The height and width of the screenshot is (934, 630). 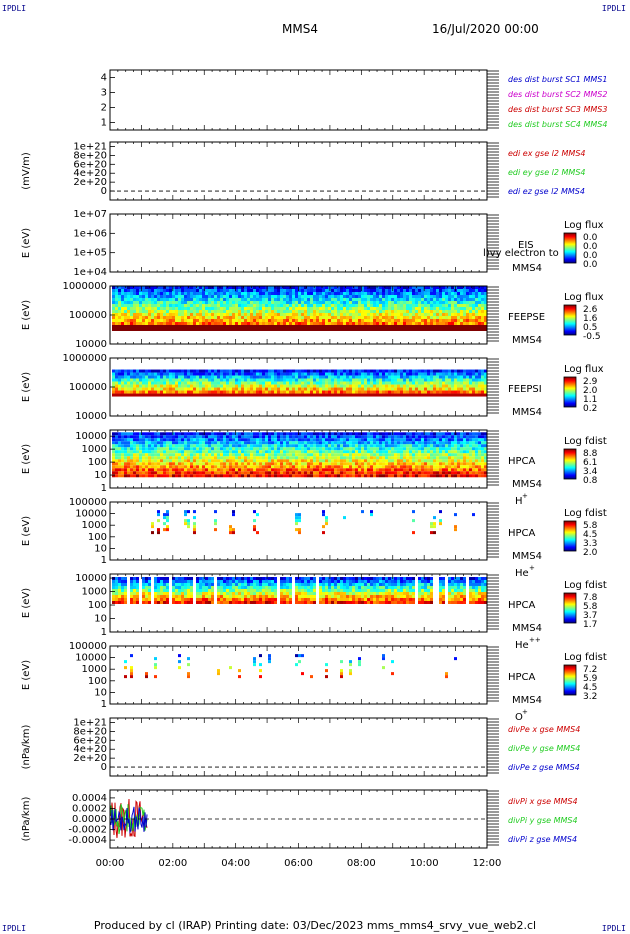 I want to click on y-tick-label: 100000, so click(x=88, y=387).